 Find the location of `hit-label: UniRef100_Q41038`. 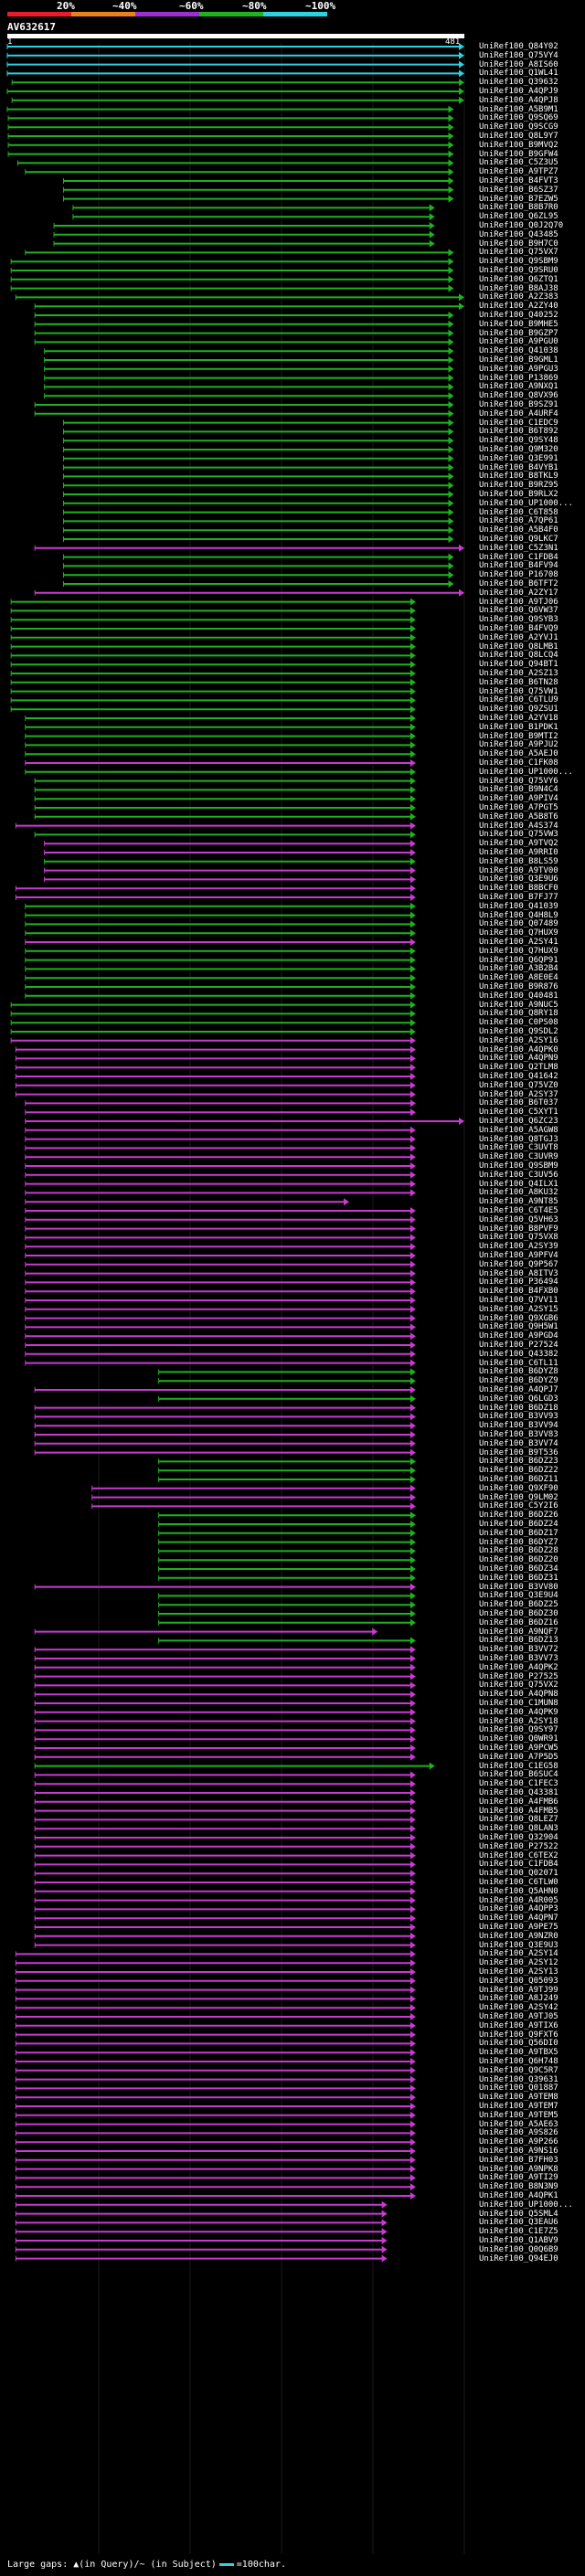

hit-label: UniRef100_Q41038 is located at coordinates (518, 351).